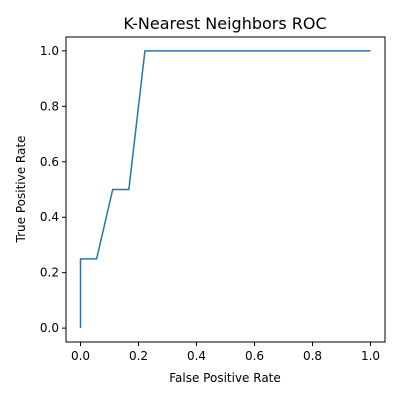 The width and height of the screenshot is (400, 400). What do you see at coordinates (49, 217) in the screenshot?
I see `y-tick-label: 0.4` at bounding box center [49, 217].